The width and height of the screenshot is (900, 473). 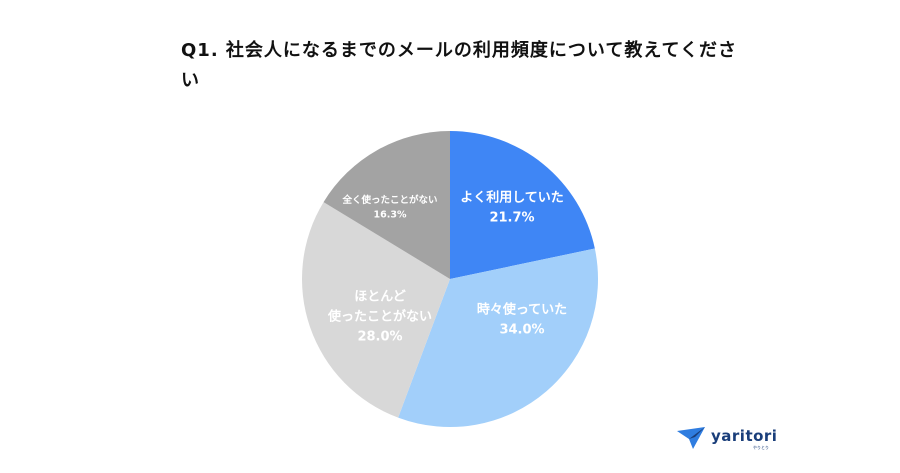 What do you see at coordinates (390, 215) in the screenshot?
I see `slice-value-label-4: 16.3%` at bounding box center [390, 215].